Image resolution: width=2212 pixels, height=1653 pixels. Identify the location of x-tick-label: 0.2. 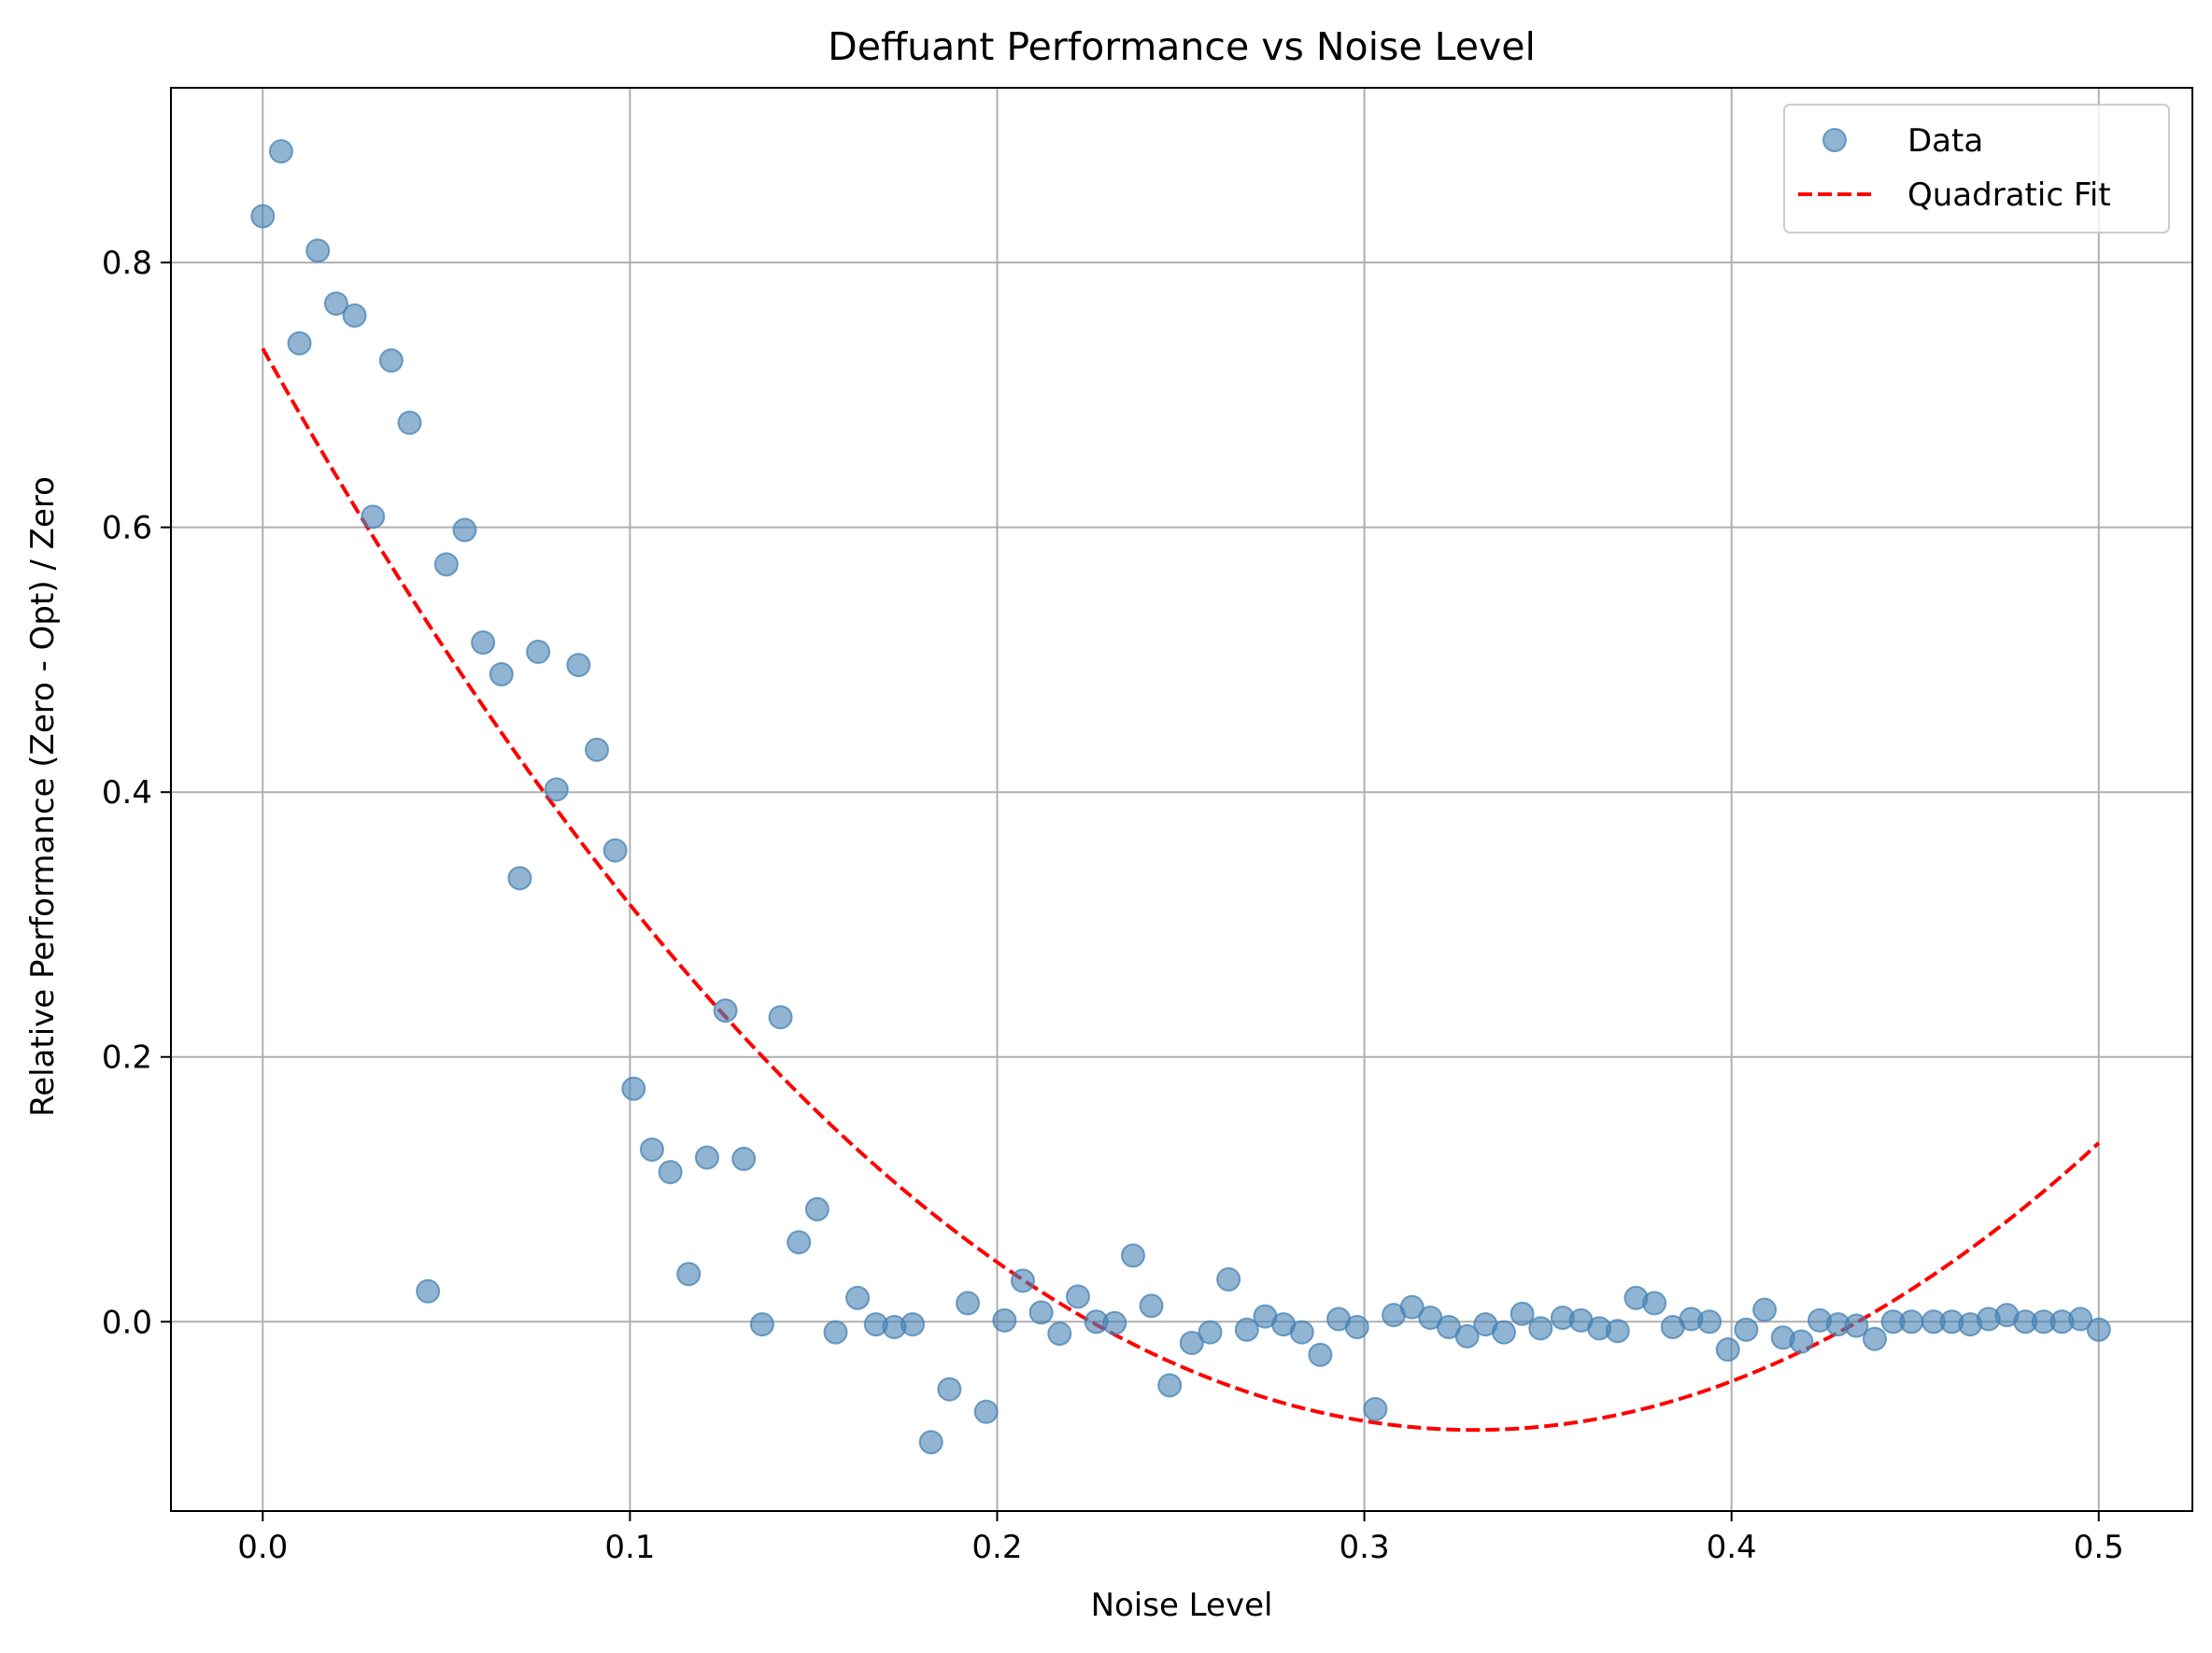
(996, 1547).